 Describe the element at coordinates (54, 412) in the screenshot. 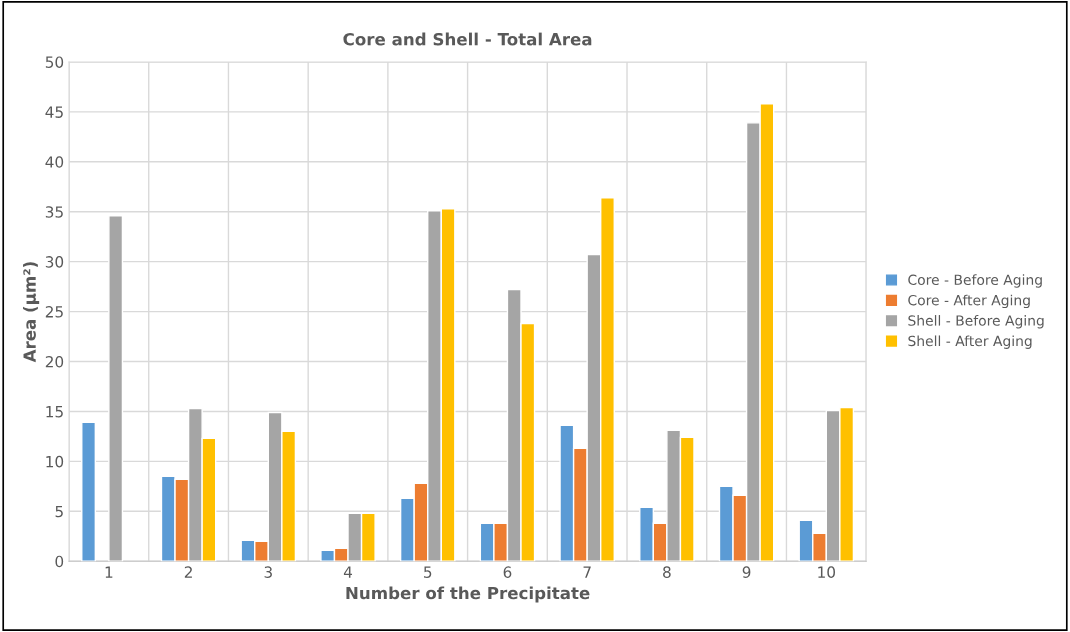

I see `y-tick-label: 15` at that location.